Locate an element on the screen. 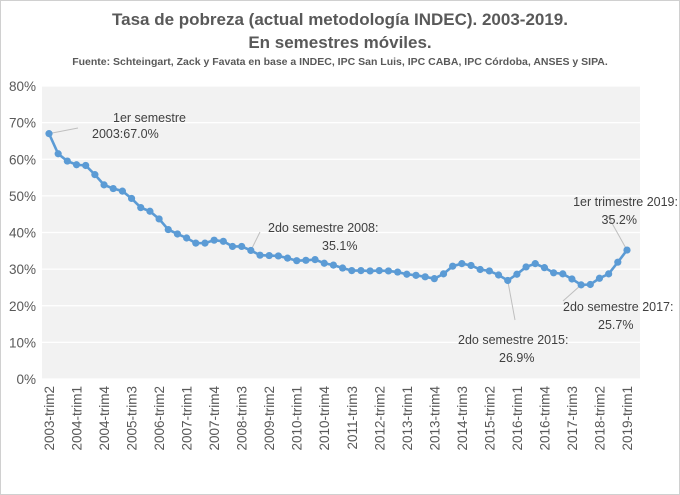 This screenshot has width=680, height=495. x-tick-label: 2008-trim3 is located at coordinates (242, 418).